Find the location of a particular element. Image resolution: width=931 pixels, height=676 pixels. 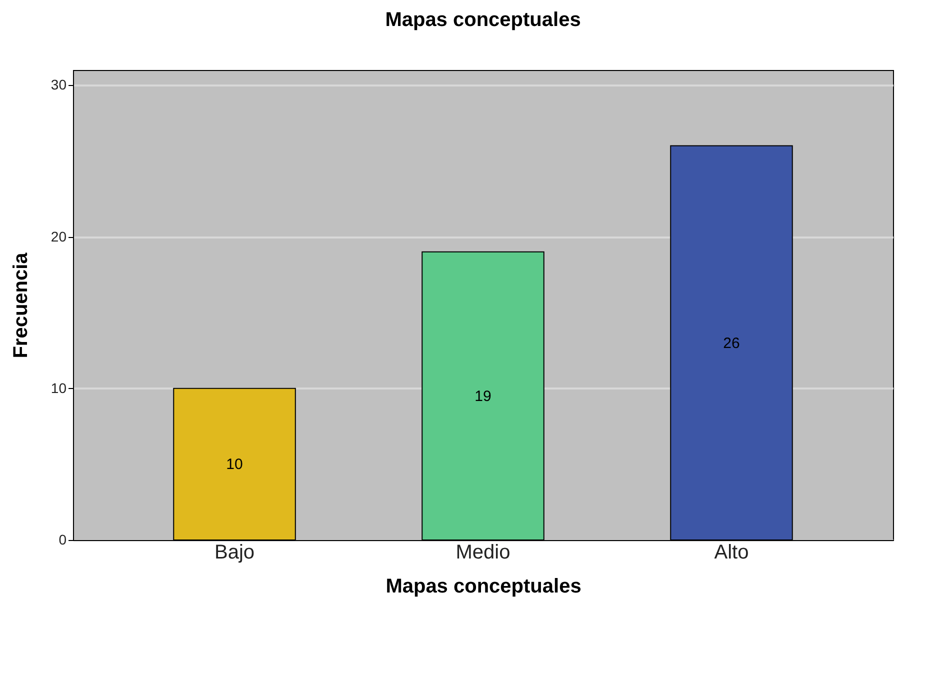

chart-title: Mapas conceptuales is located at coordinates (483, 20).